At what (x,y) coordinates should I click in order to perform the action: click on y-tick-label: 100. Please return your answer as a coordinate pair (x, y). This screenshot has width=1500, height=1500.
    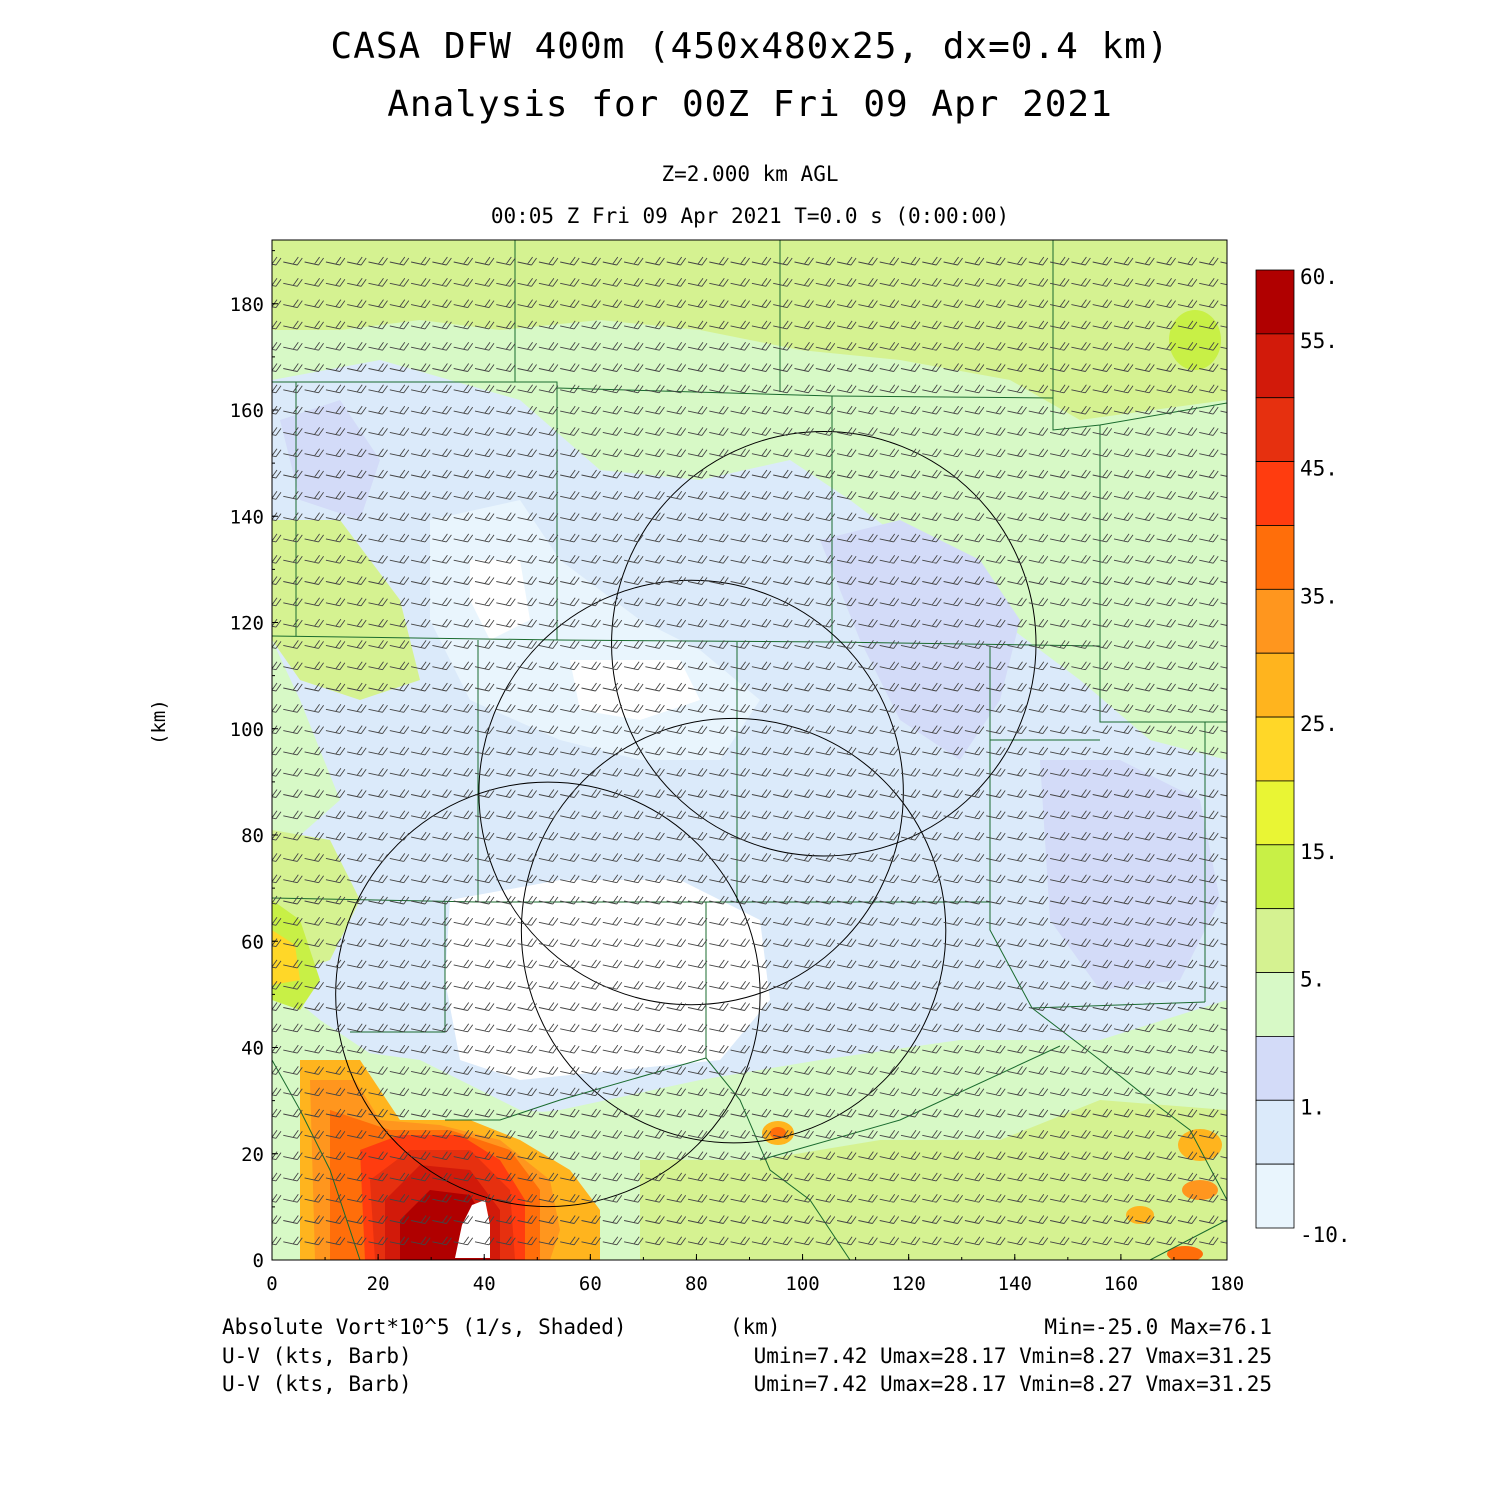
    Looking at the image, I should click on (247, 730).